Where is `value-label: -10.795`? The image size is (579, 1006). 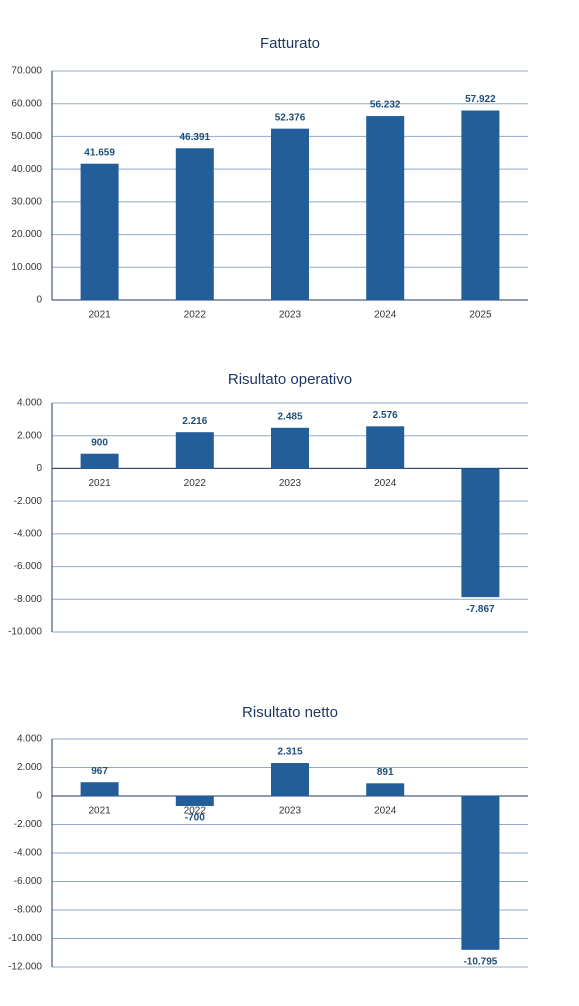 value-label: -10.795 is located at coordinates (480, 961).